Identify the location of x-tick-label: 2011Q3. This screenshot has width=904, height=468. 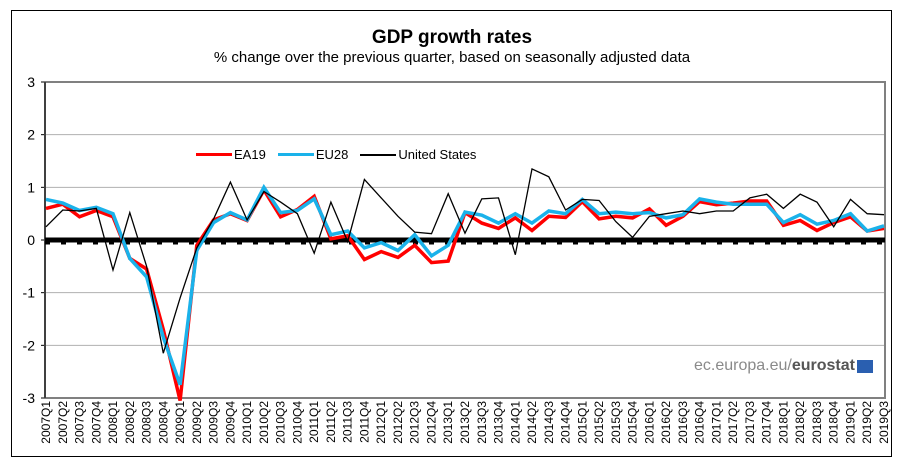
(348, 422).